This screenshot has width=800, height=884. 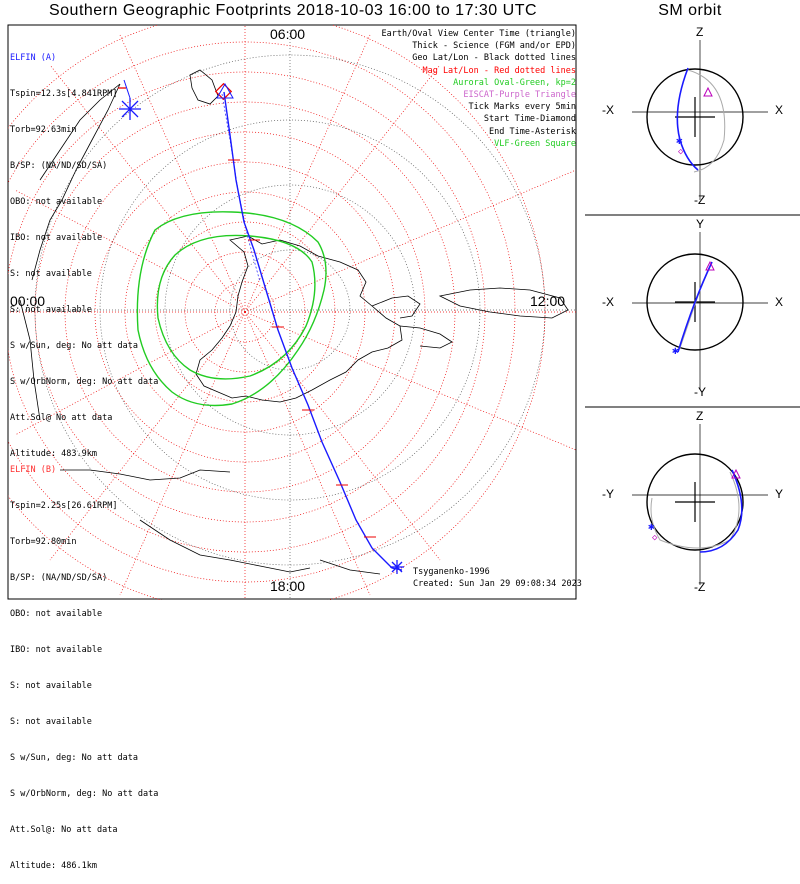 What do you see at coordinates (33, 470) in the screenshot?
I see `elfin-b-name: ELFIN (B)` at bounding box center [33, 470].